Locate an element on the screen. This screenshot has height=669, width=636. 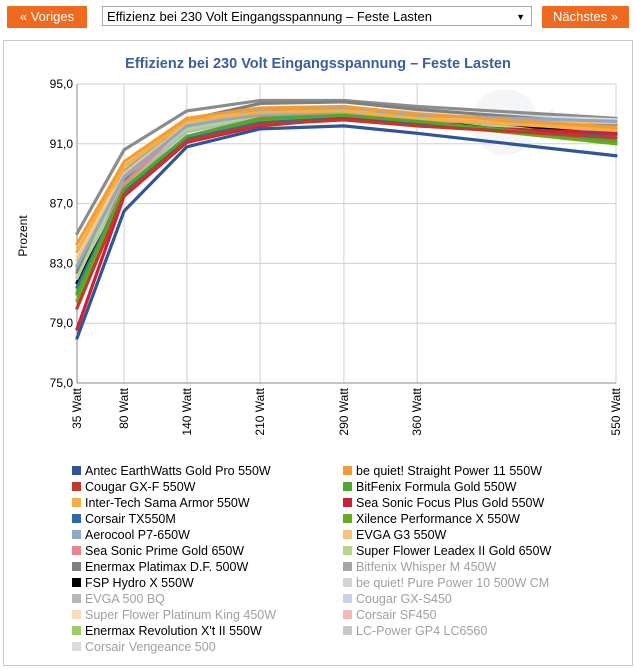
legend-item: Super Flower Platinum King 450W is located at coordinates (174, 615).